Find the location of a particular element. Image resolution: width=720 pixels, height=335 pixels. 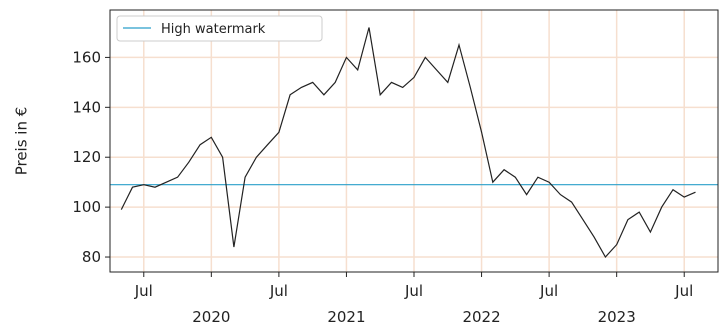

y-tick-label: 120 is located at coordinates (86, 157).